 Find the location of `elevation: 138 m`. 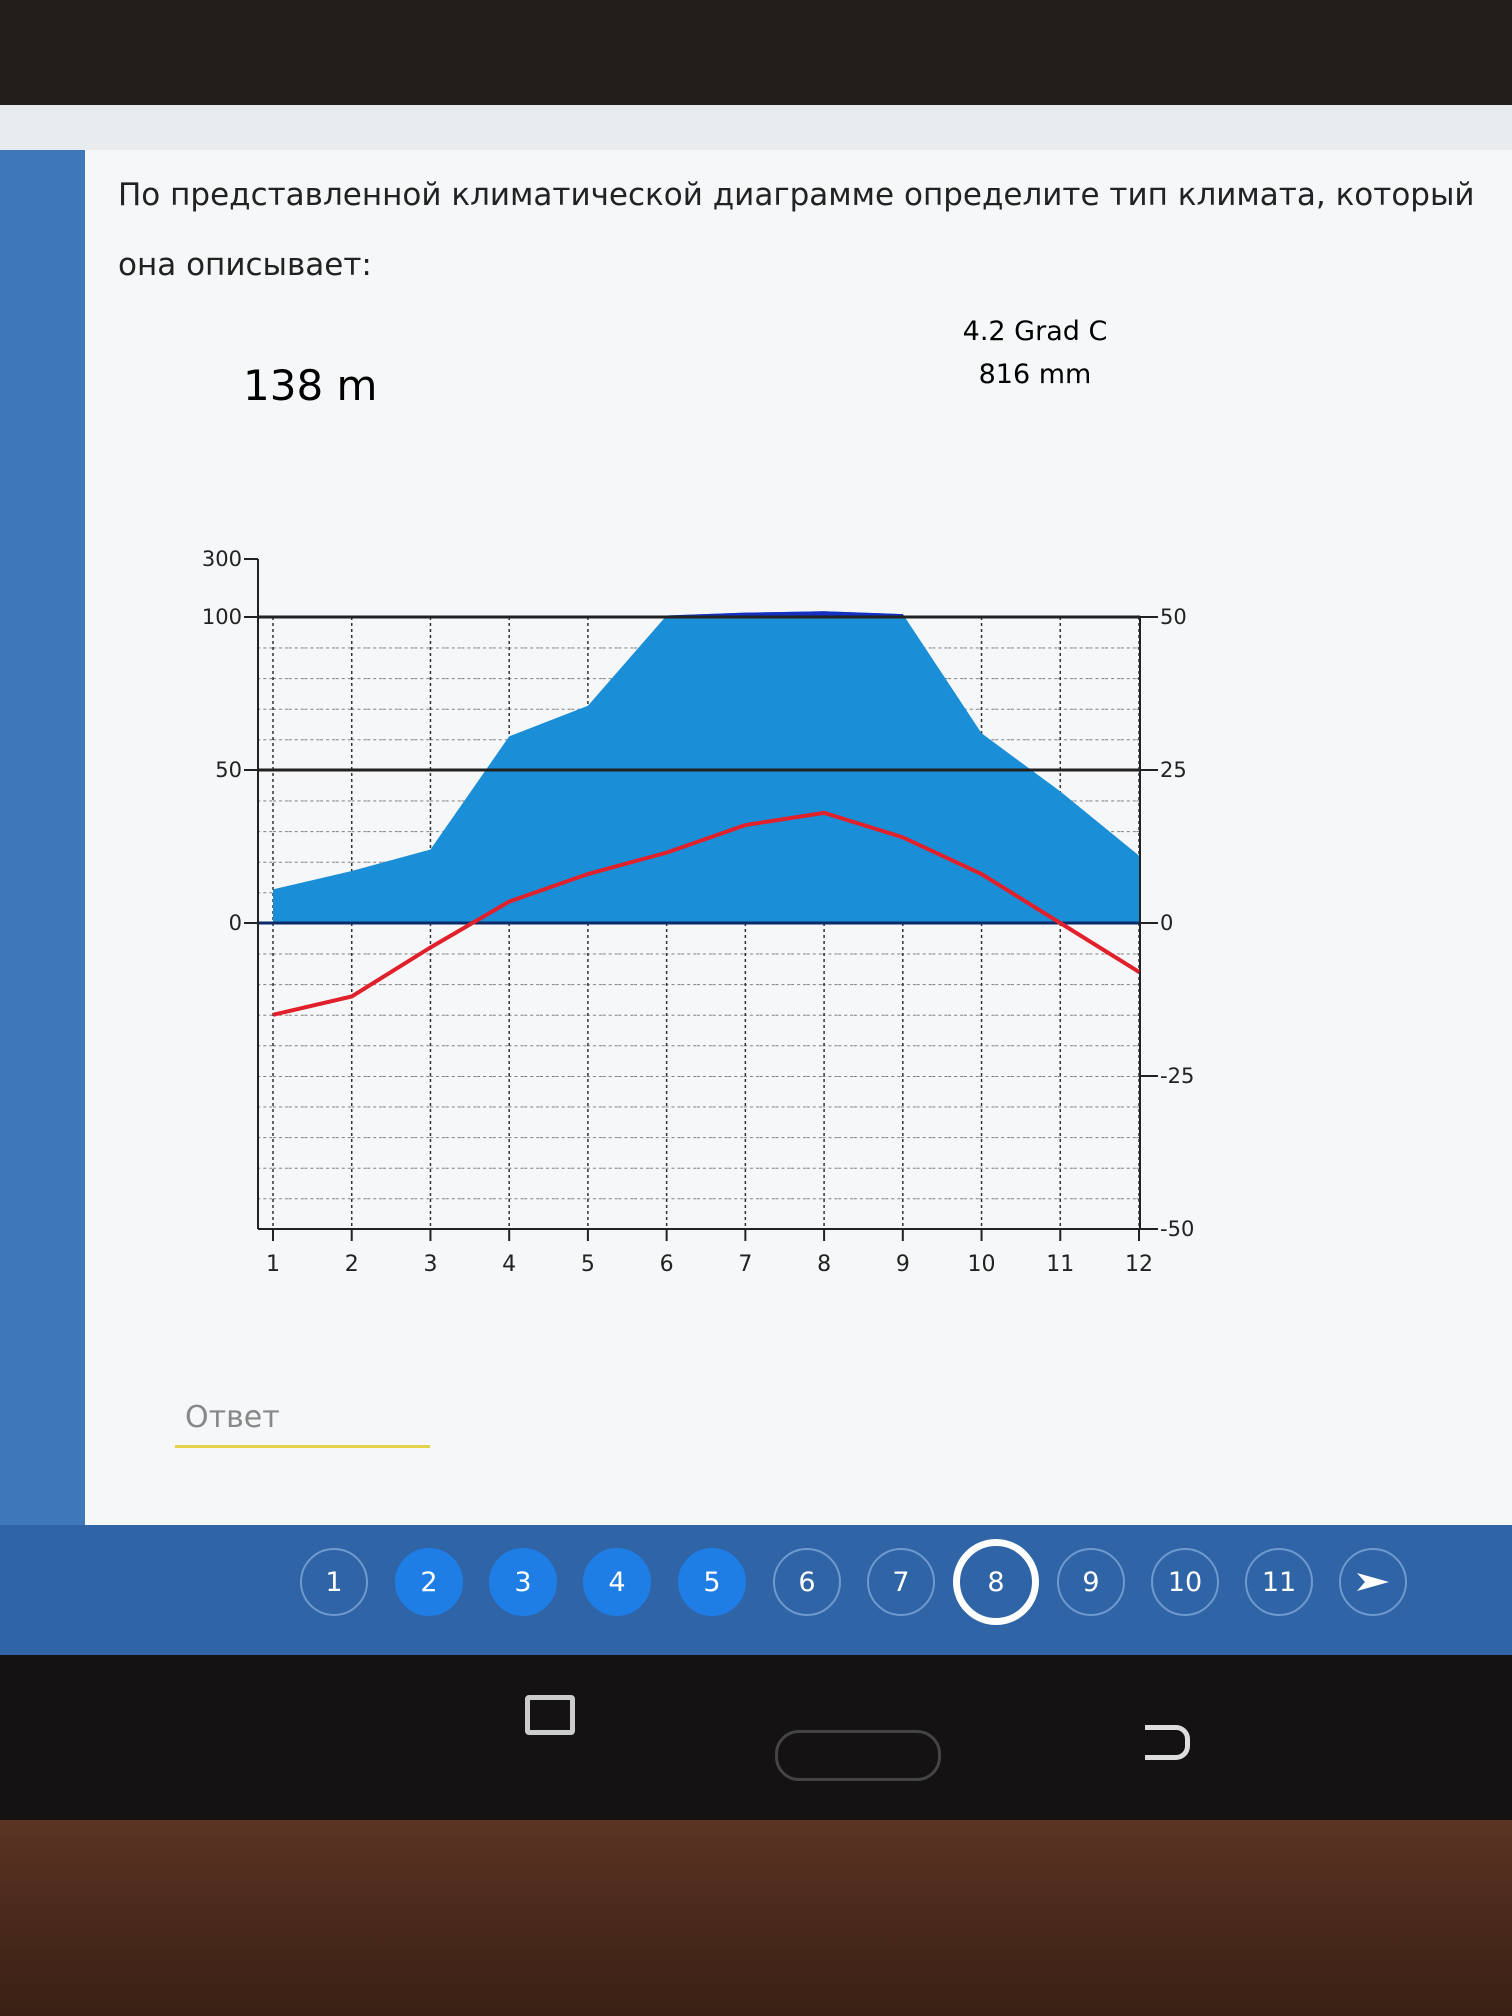

elevation: 138 m is located at coordinates (310, 385).